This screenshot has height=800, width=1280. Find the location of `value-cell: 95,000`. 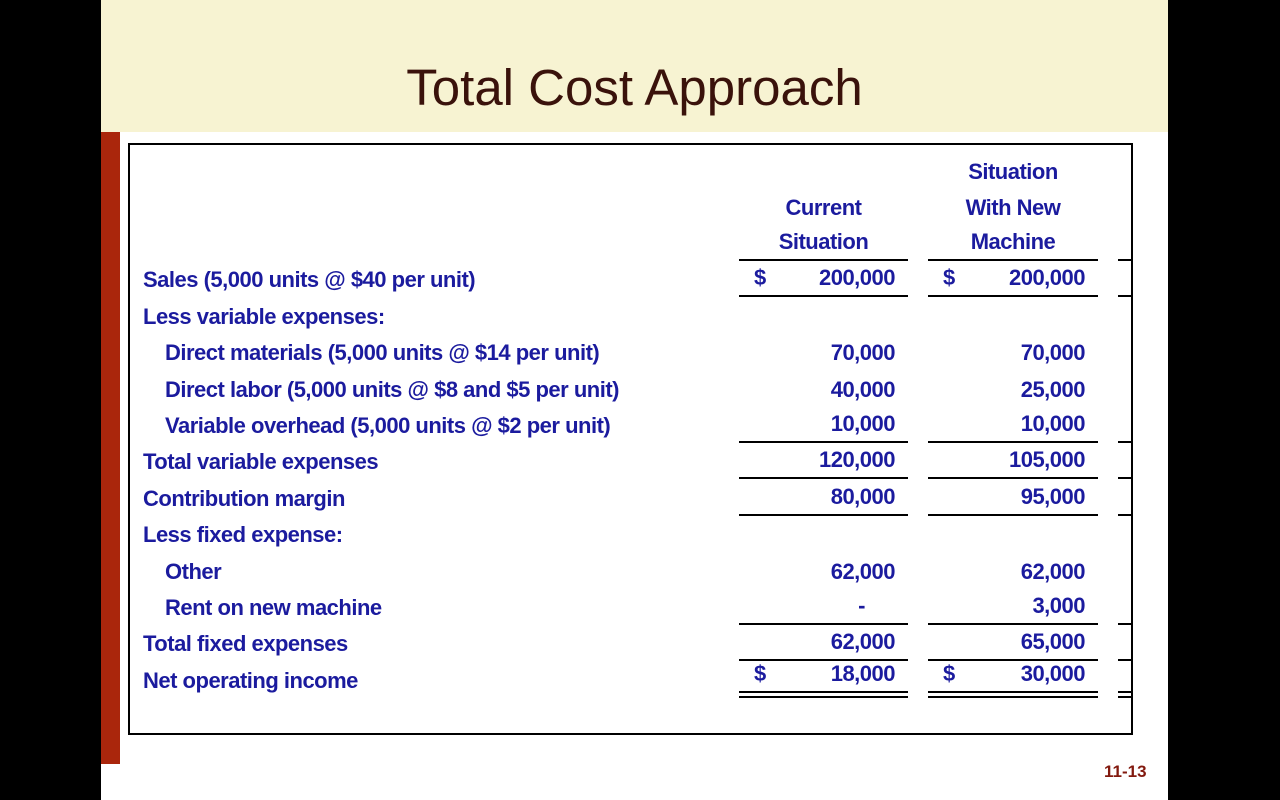

value-cell: 95,000 is located at coordinates (1013, 500).